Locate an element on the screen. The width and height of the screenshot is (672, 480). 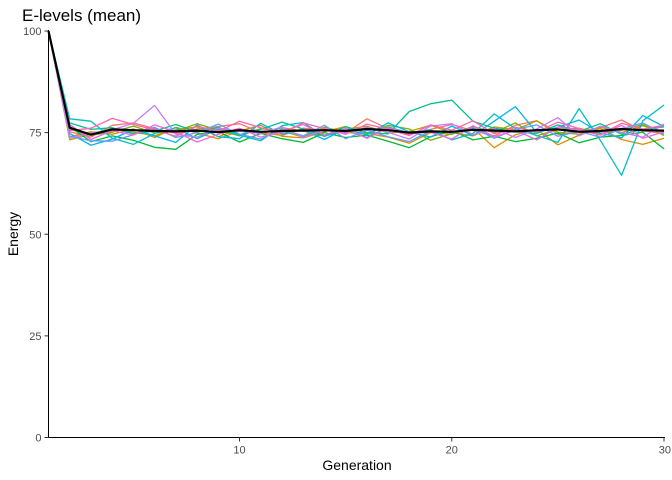
y-tick-label-50: 50 is located at coordinates (35, 235).